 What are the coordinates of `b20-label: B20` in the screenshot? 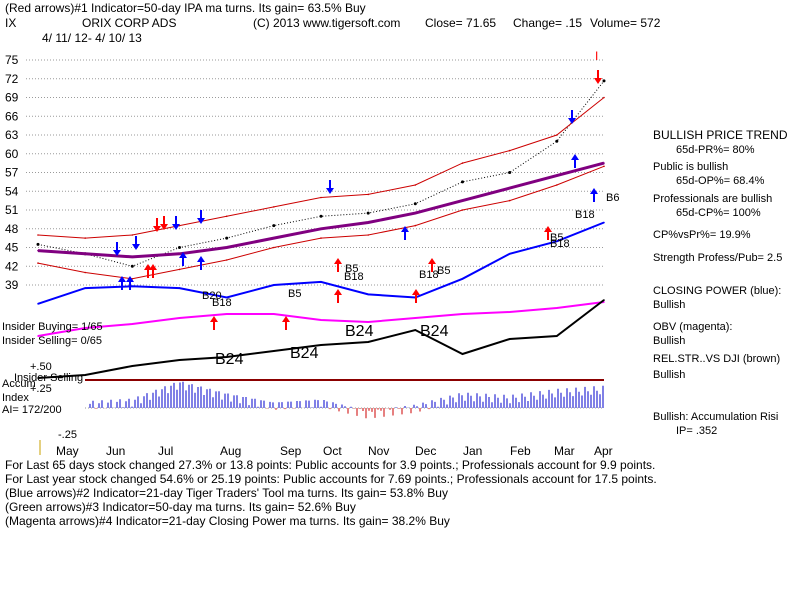 It's located at (212, 296).